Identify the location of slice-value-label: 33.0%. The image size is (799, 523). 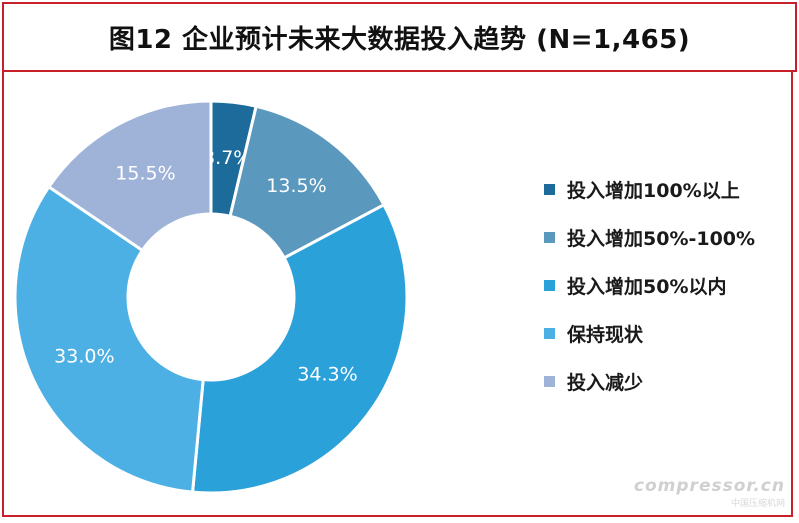
(84, 357).